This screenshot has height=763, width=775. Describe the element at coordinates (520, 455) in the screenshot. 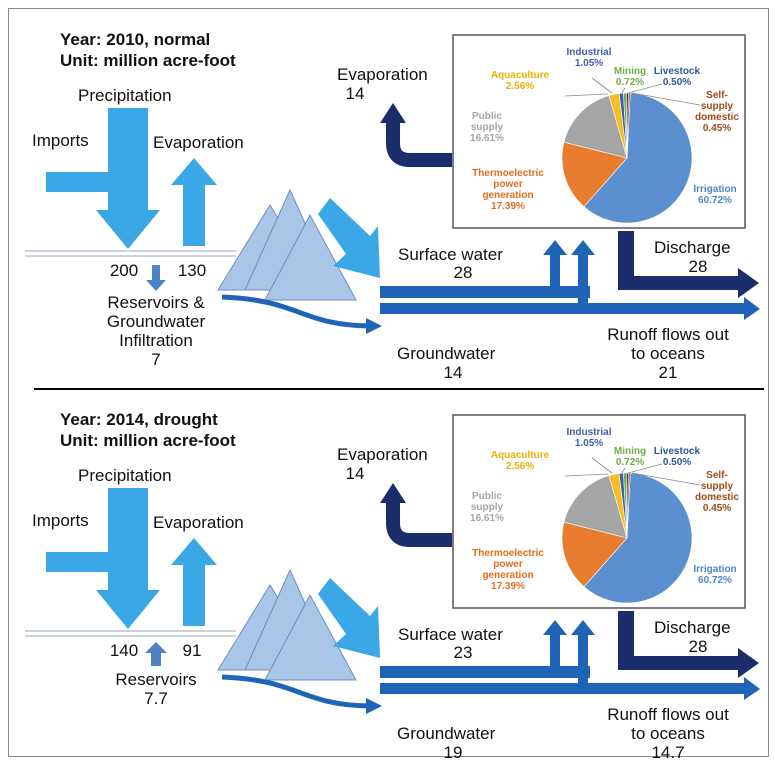

I see `pie-slice-label-line: Aquaculture` at that location.